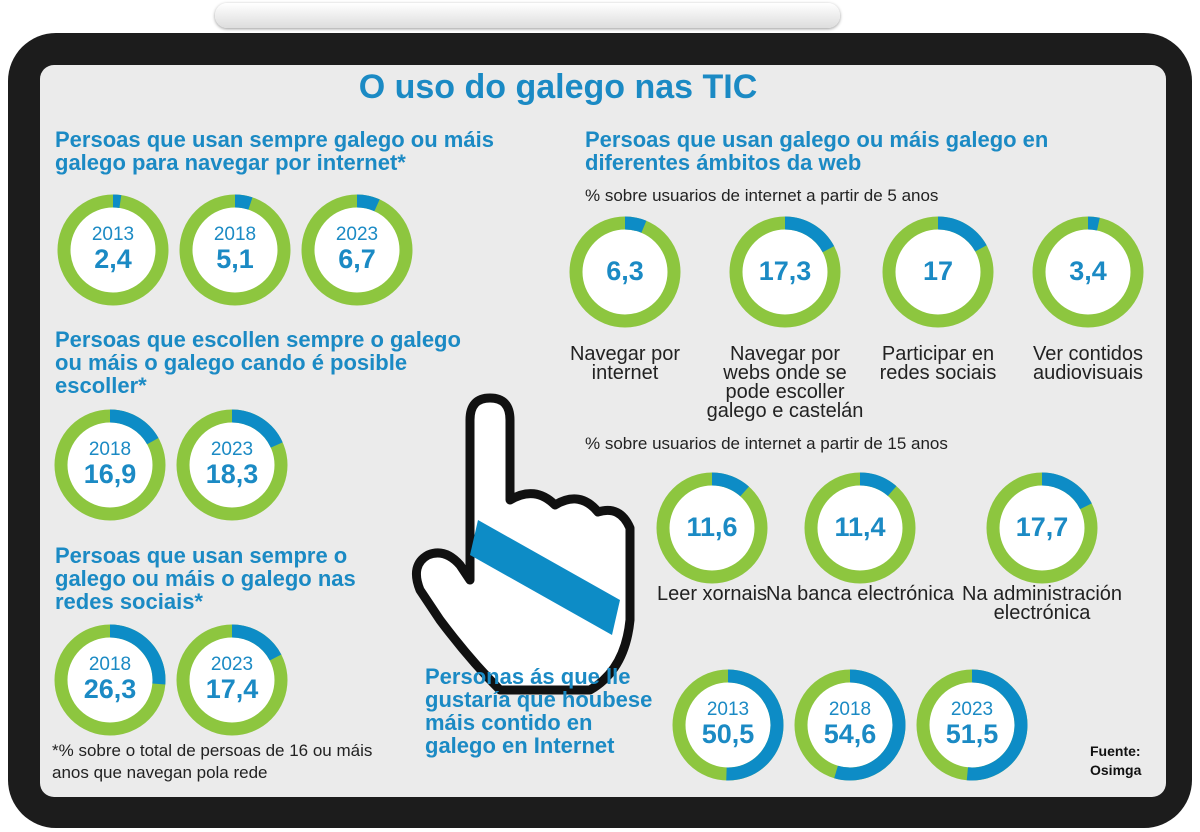 The height and width of the screenshot is (832, 1200). What do you see at coordinates (1042, 527) in the screenshot?
I see `value-label: 17,7` at bounding box center [1042, 527].